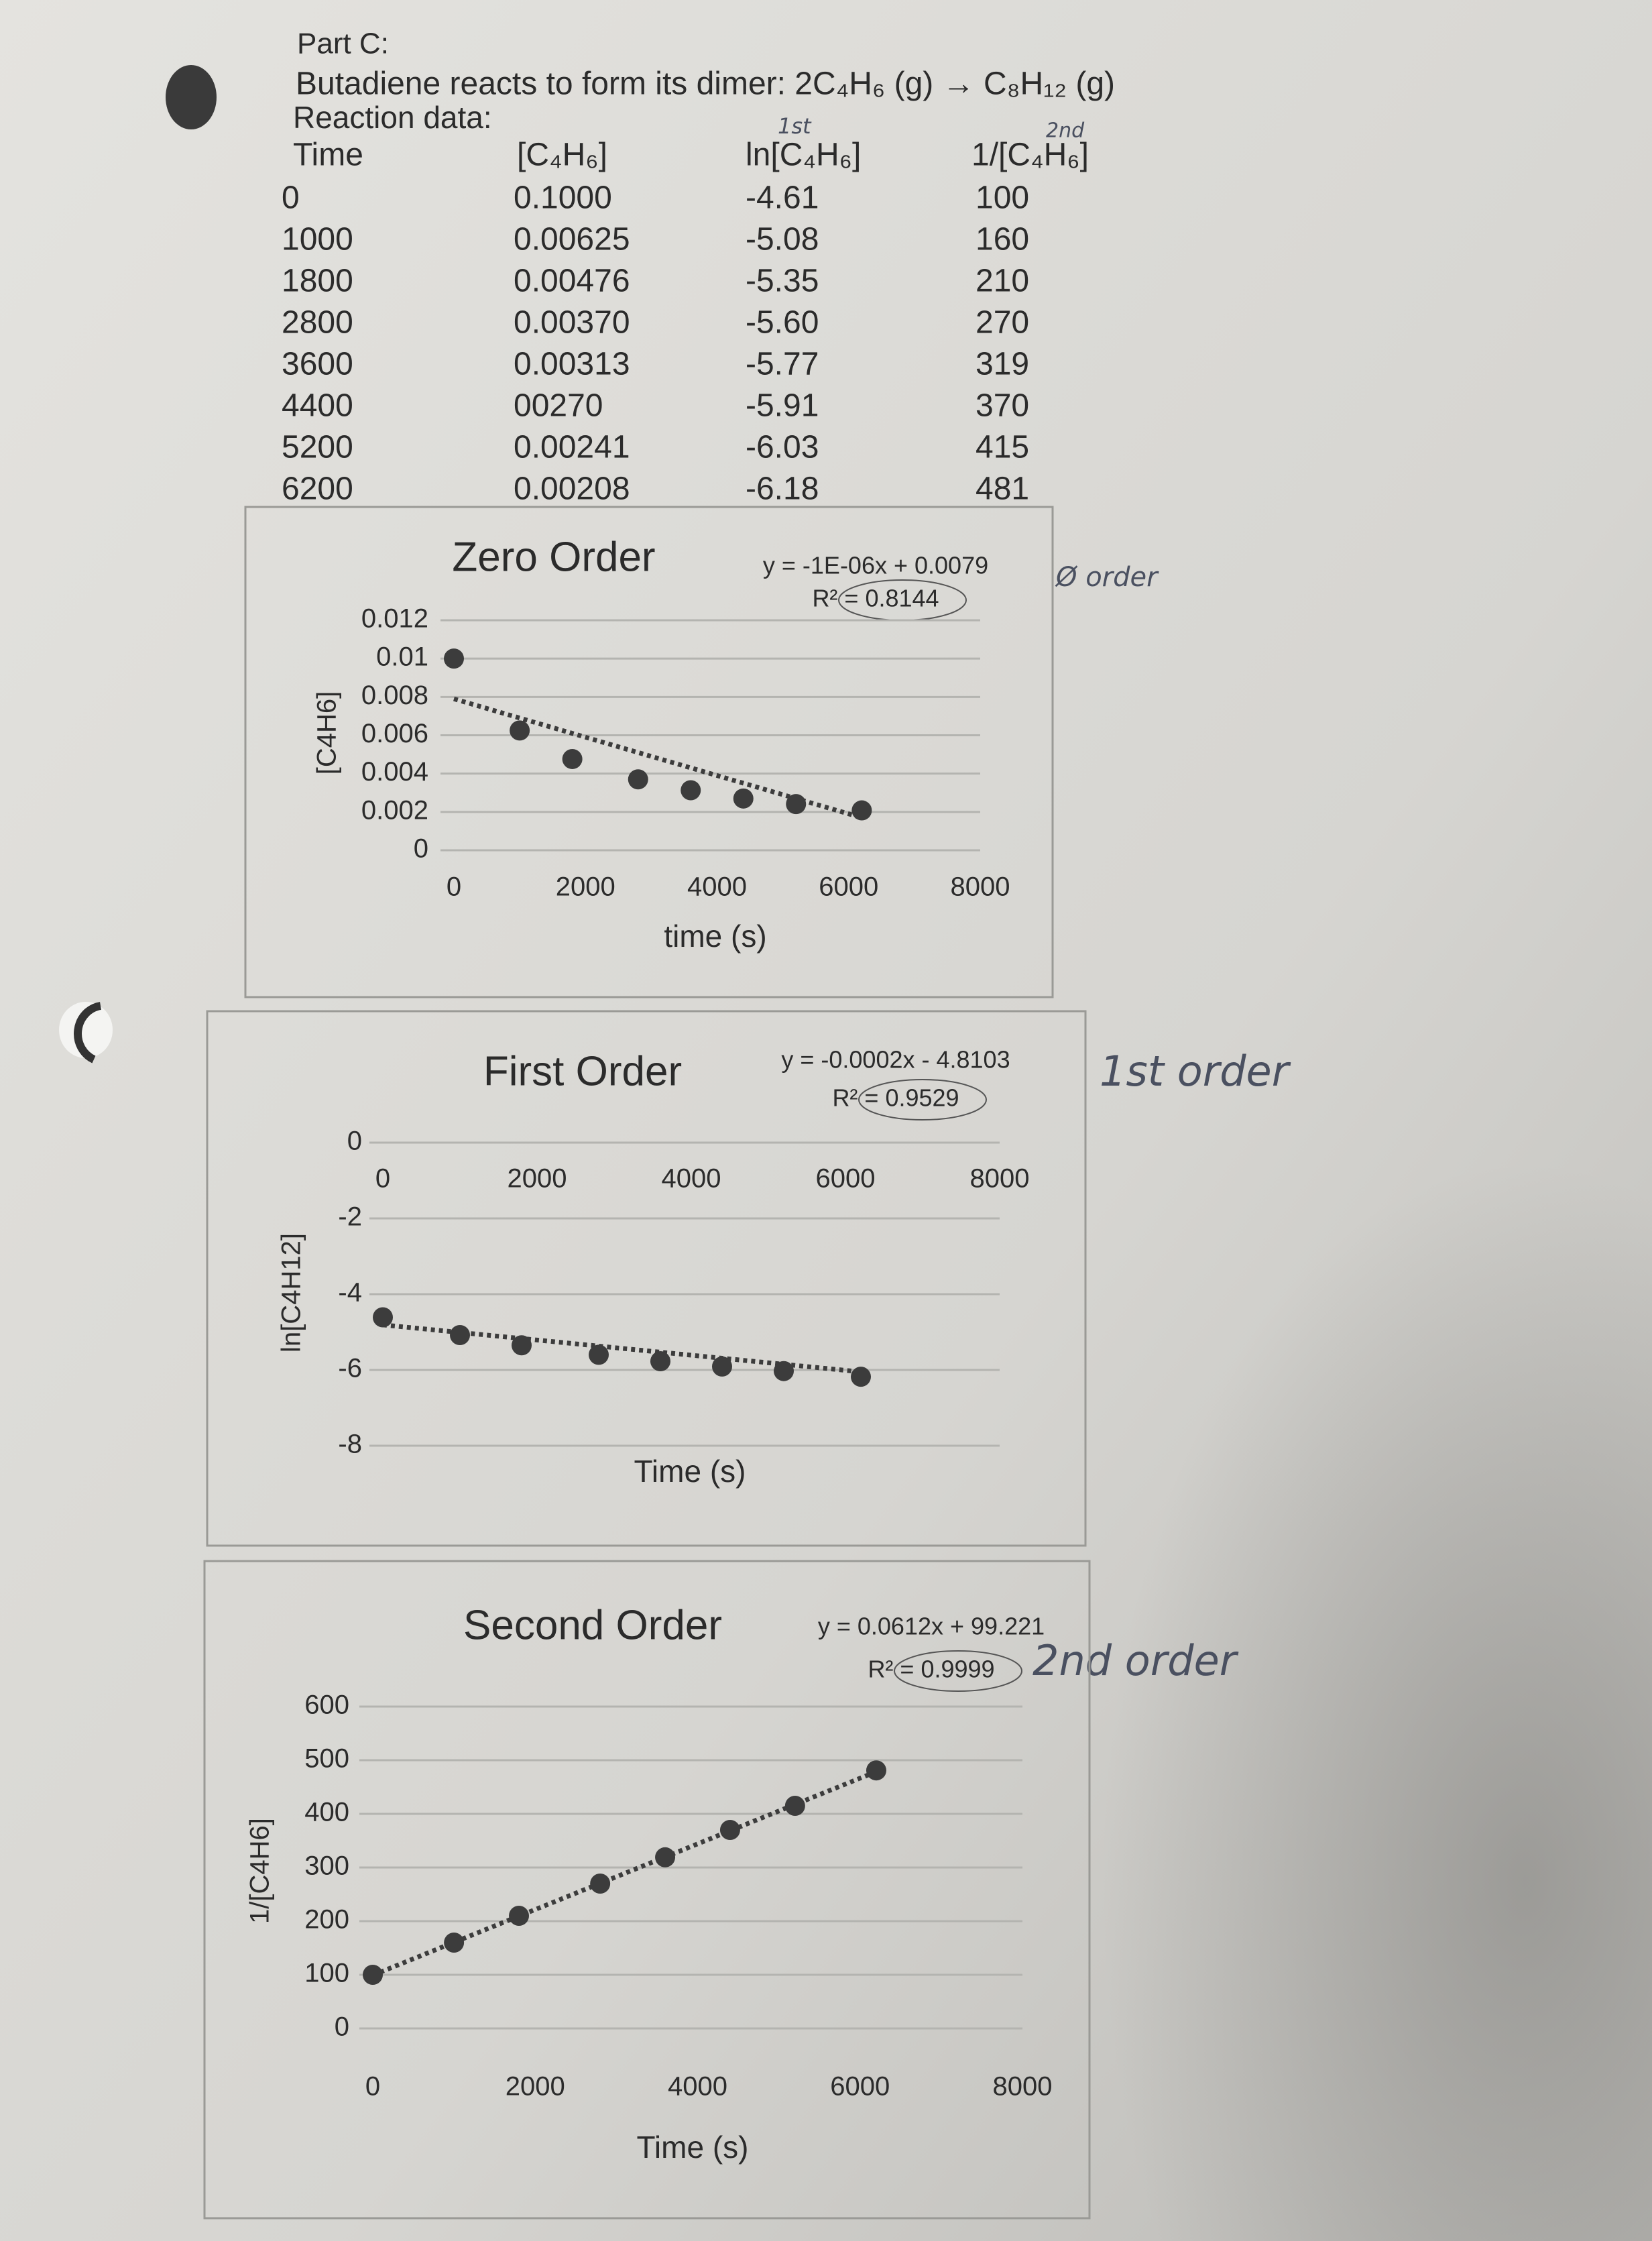  I want to click on subtitle: Reaction data:, so click(392, 117).